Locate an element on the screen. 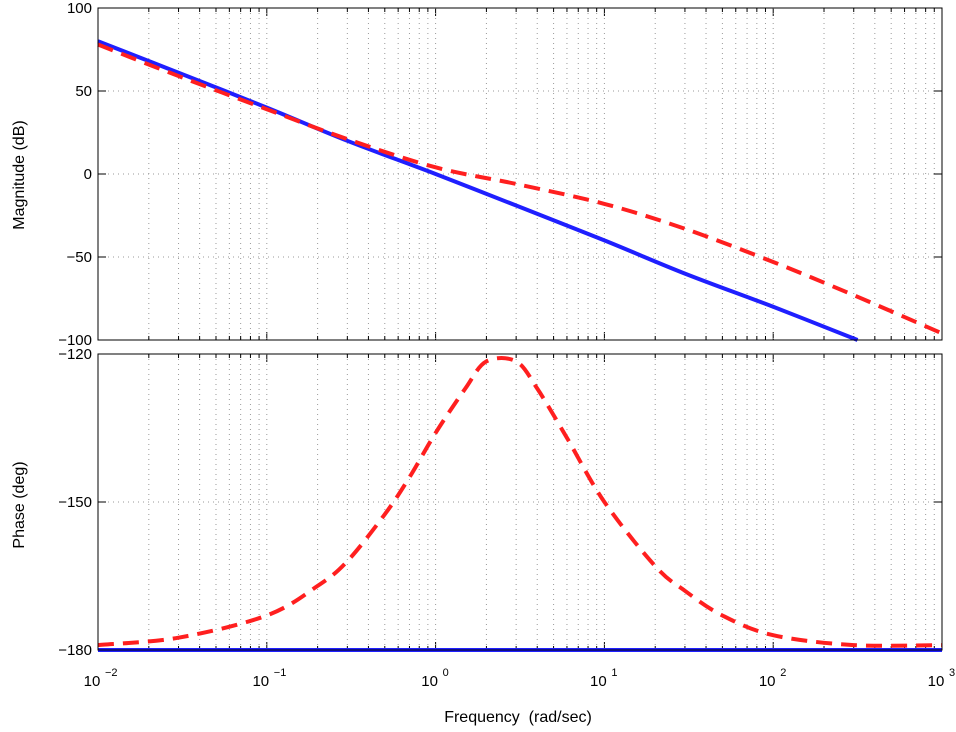 This screenshot has width=956, height=732. phase-axis-label: Phase (deg) is located at coordinates (19, 504).